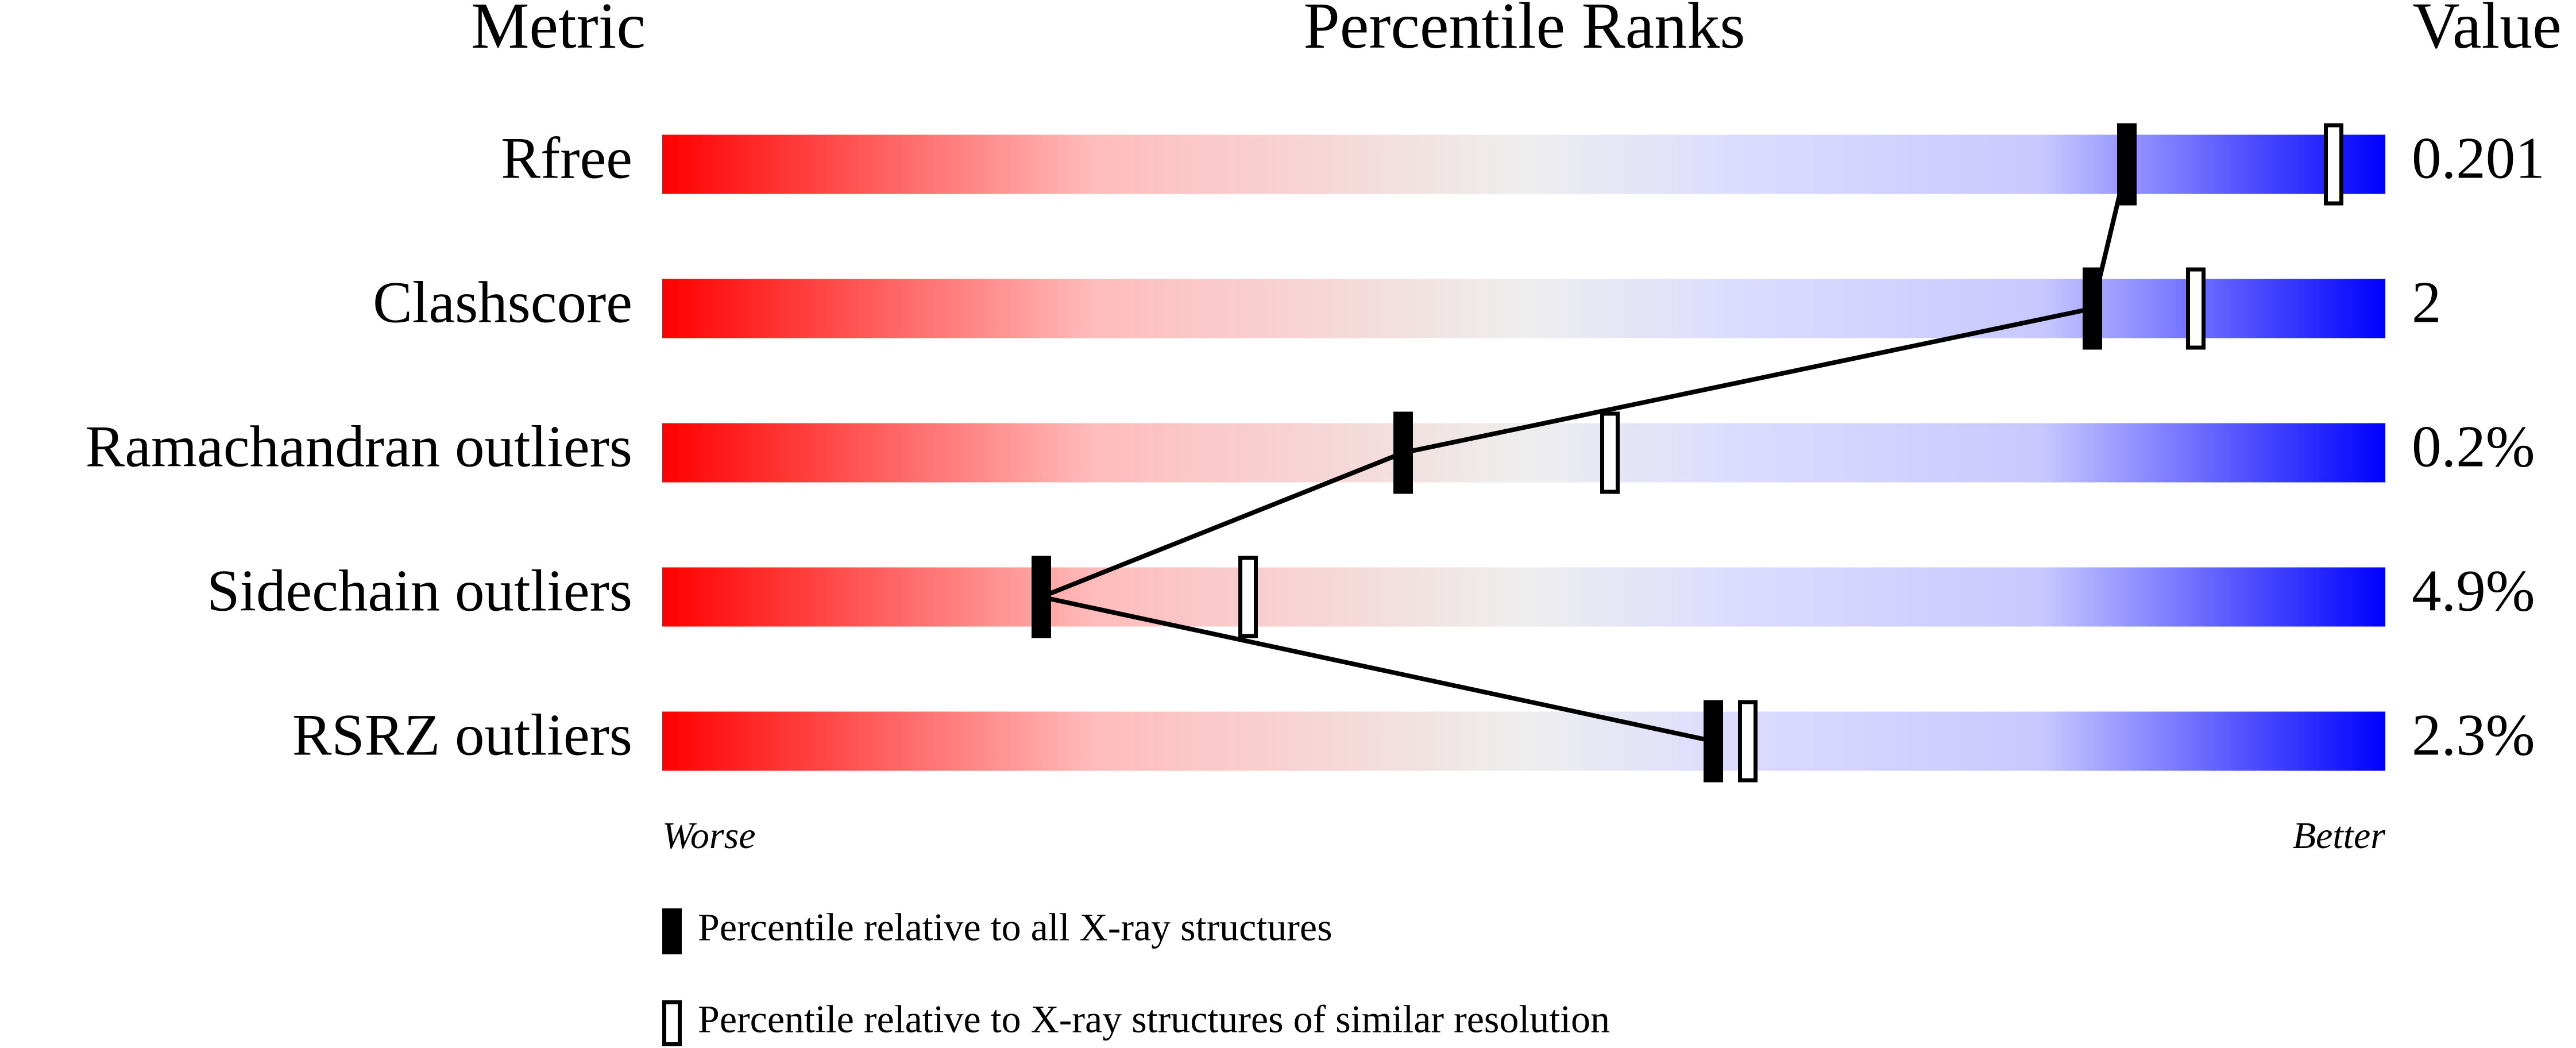  Describe the element at coordinates (709, 836) in the screenshot. I see `axis-end-label: Worse` at that location.